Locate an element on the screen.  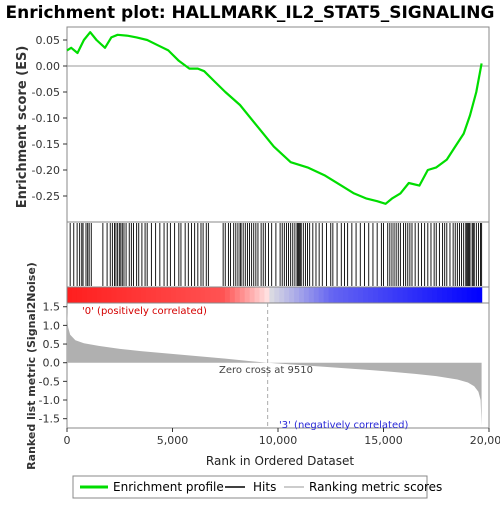
xtick-label: 0 is located at coordinates (67, 440).